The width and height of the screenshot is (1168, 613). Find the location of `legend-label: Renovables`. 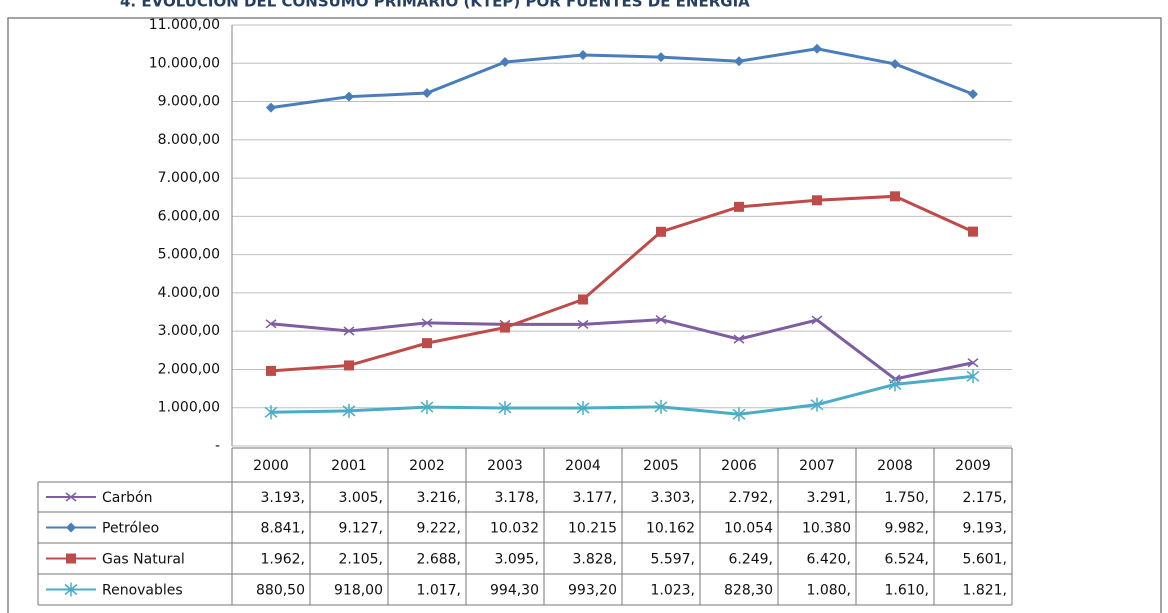

legend-label: Renovables is located at coordinates (142, 591).